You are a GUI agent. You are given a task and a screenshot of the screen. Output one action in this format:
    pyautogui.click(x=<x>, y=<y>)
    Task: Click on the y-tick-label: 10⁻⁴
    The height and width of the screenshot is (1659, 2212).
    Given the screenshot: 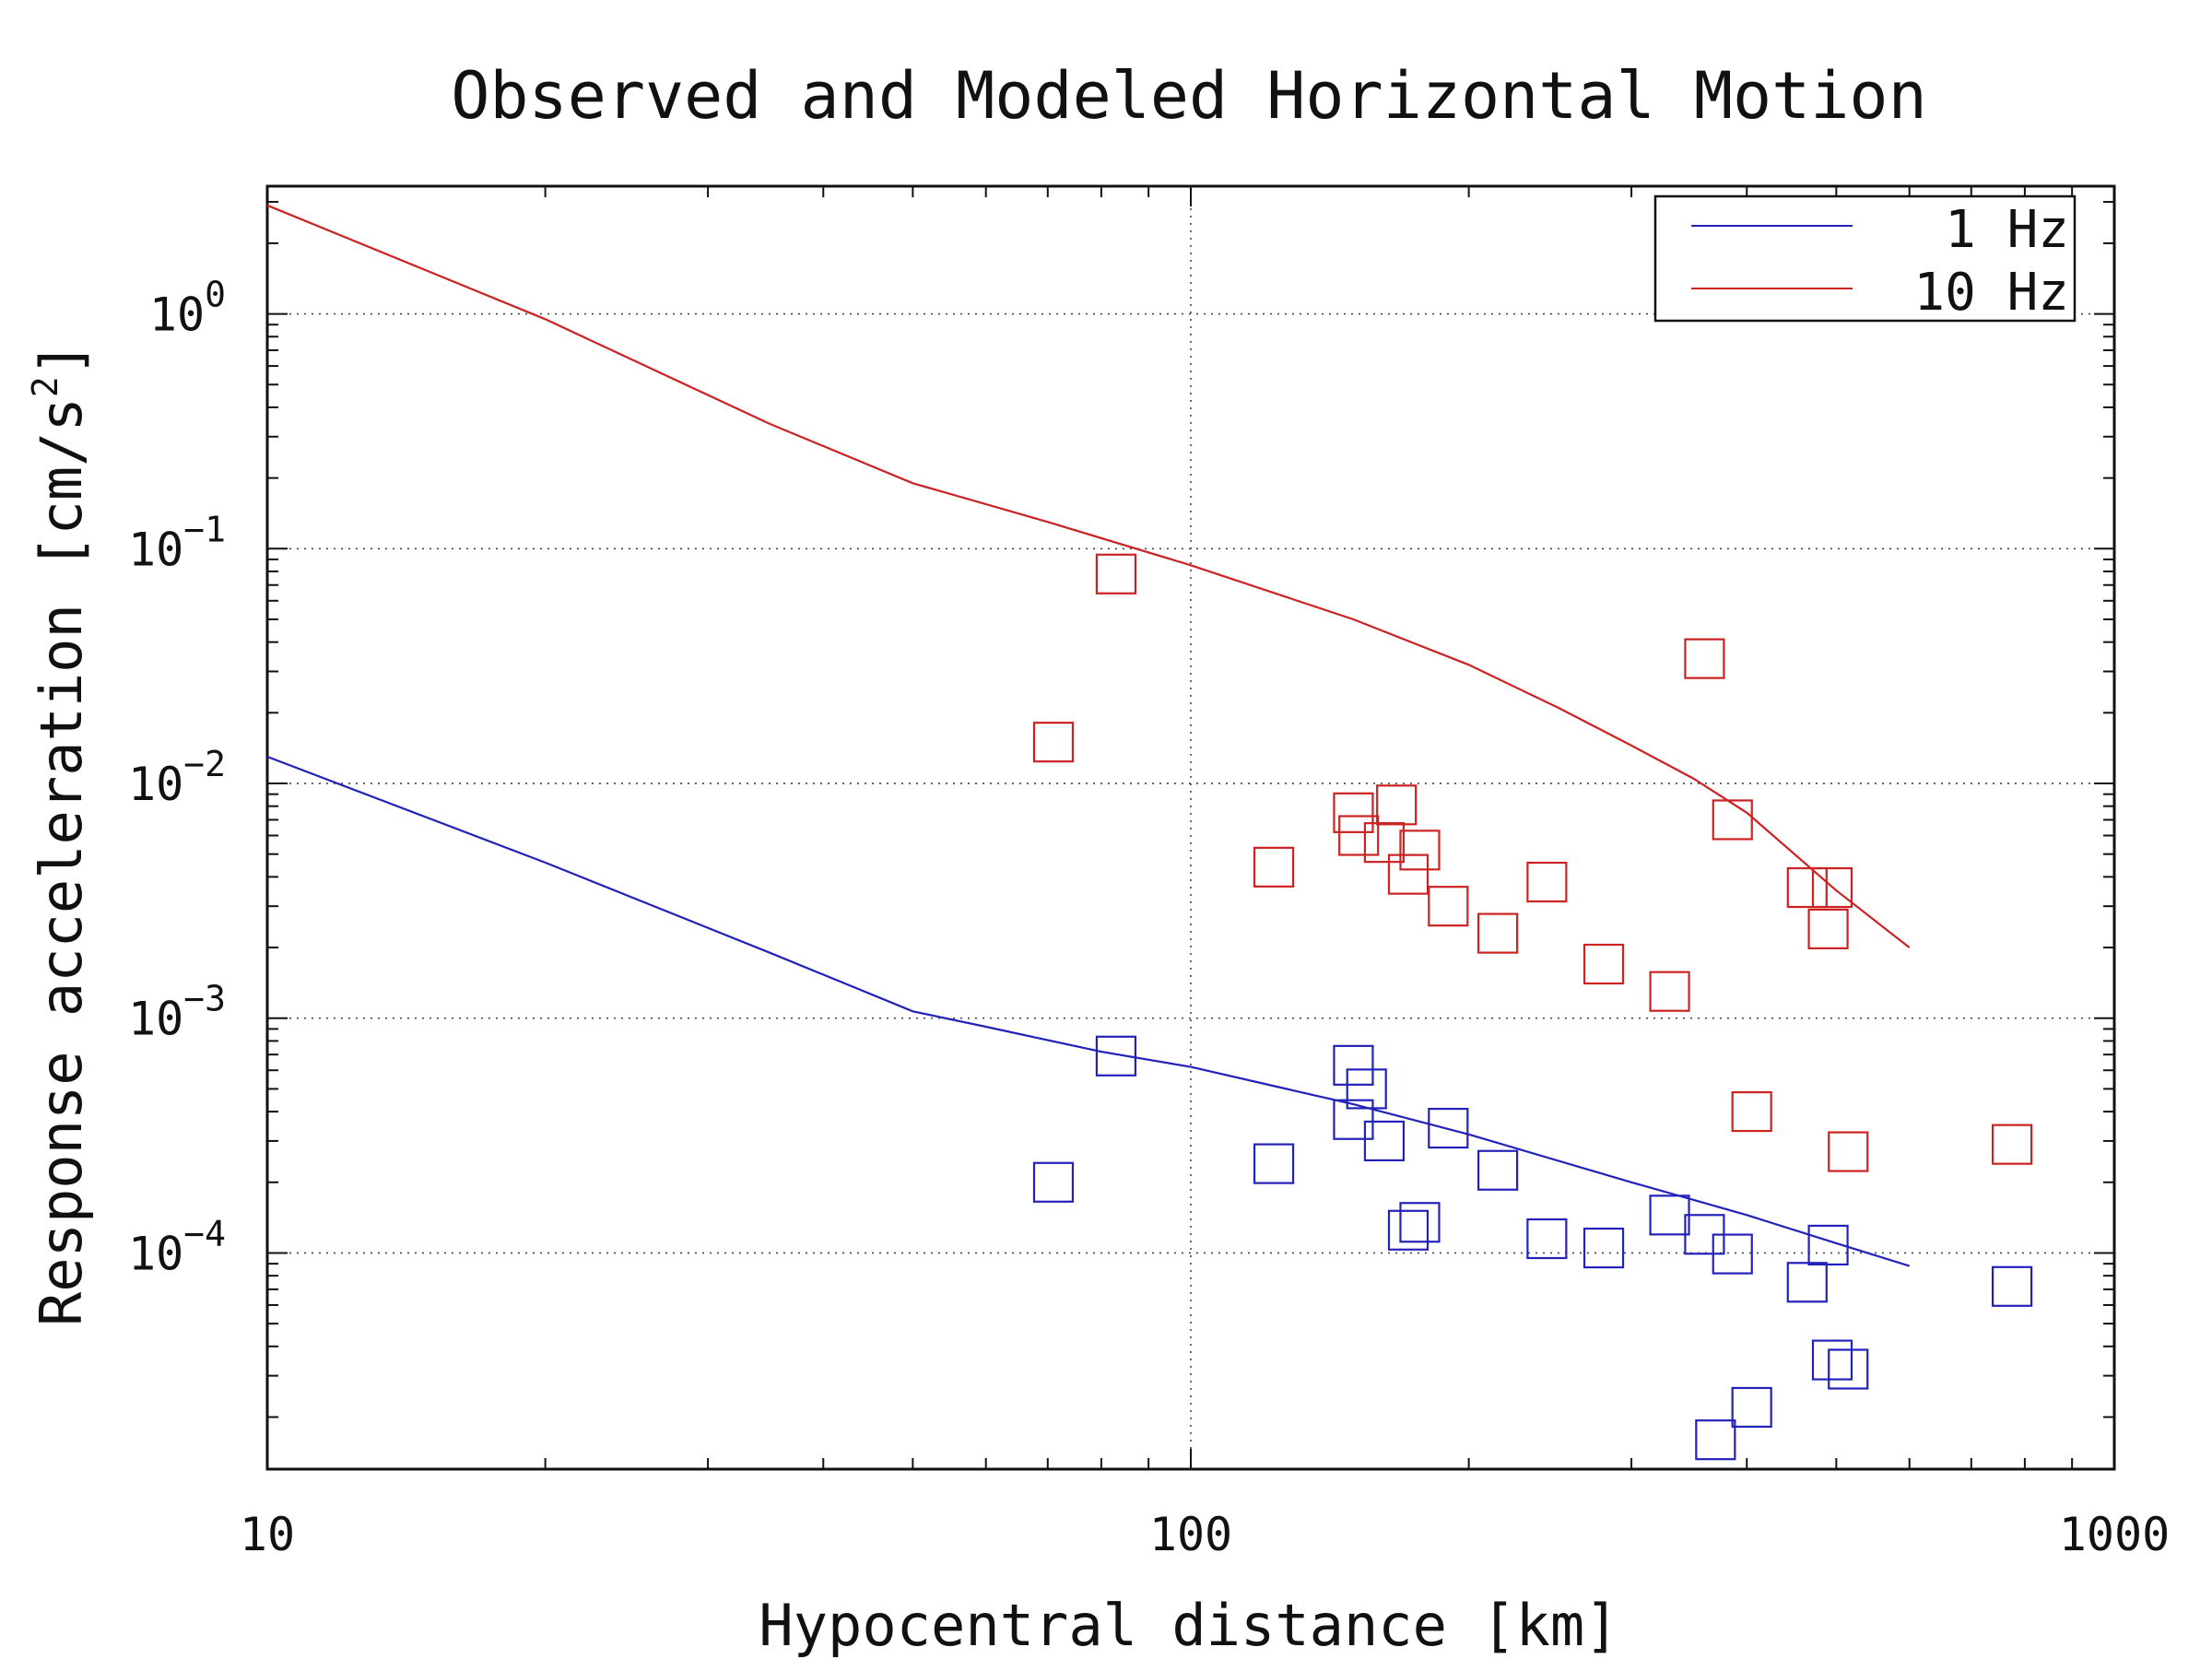 What is the action you would take?
    pyautogui.click(x=177, y=1246)
    